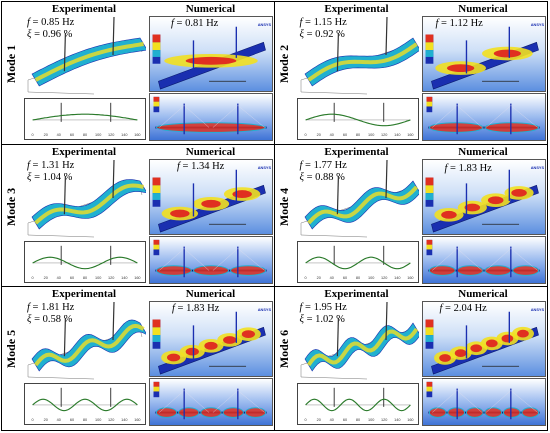 The height and width of the screenshot is (433, 550). Describe the element at coordinates (326, 308) in the screenshot. I see `experimental-frequency: = 1.95 Hz` at that location.